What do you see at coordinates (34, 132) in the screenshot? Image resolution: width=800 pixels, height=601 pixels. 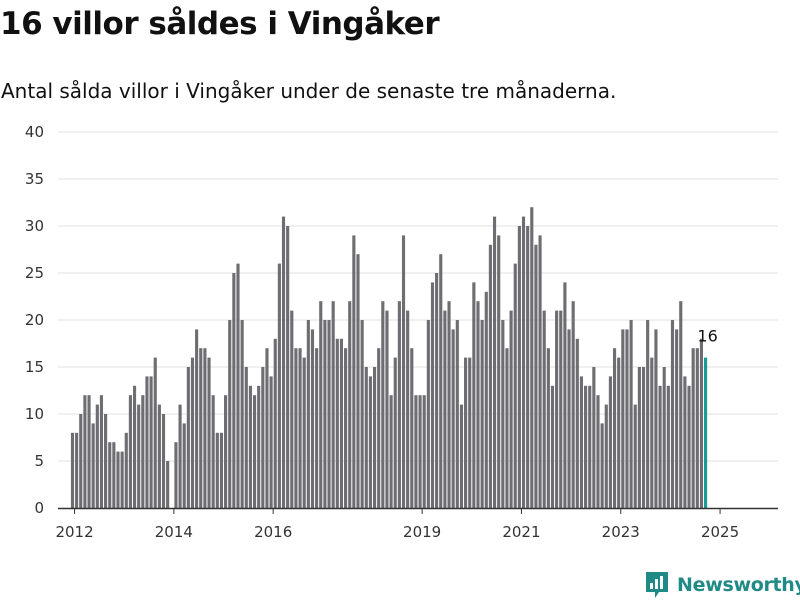 I see `y-tick-label: 40` at bounding box center [34, 132].